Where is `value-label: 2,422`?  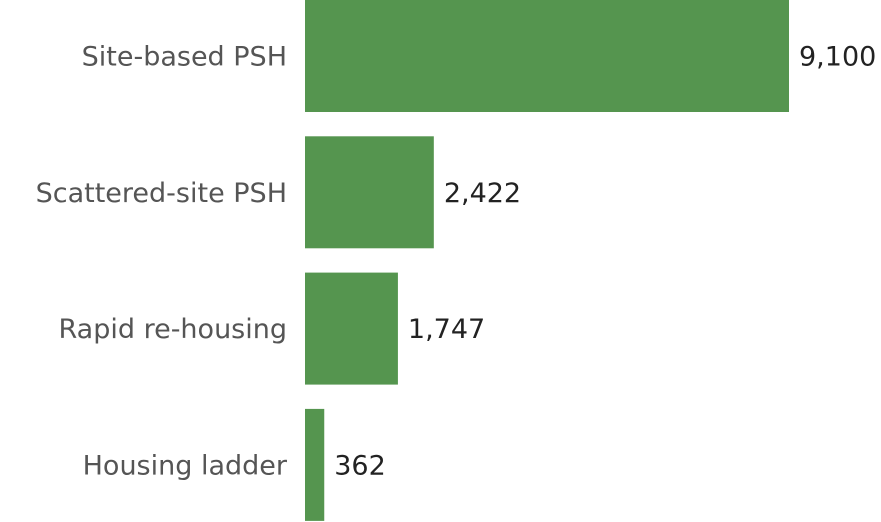 value-label: 2,422 is located at coordinates (482, 193).